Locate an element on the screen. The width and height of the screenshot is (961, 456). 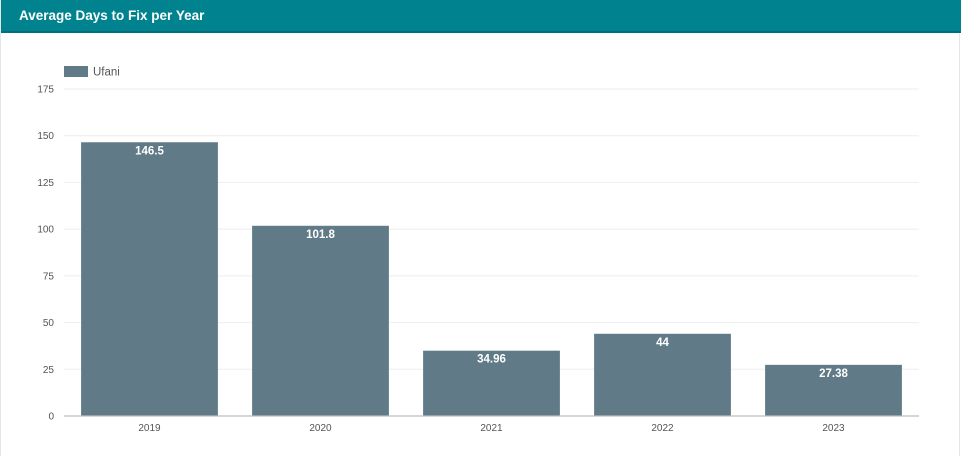
x-axis: 2019 2020 2021 2022 2023 is located at coordinates (491, 424).